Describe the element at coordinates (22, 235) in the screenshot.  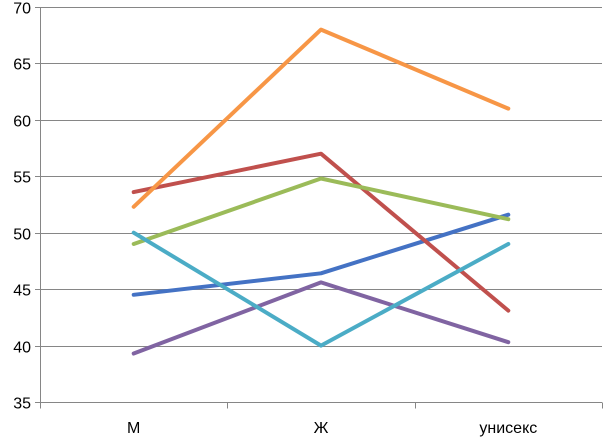
I see `y-tick-label: 50` at that location.